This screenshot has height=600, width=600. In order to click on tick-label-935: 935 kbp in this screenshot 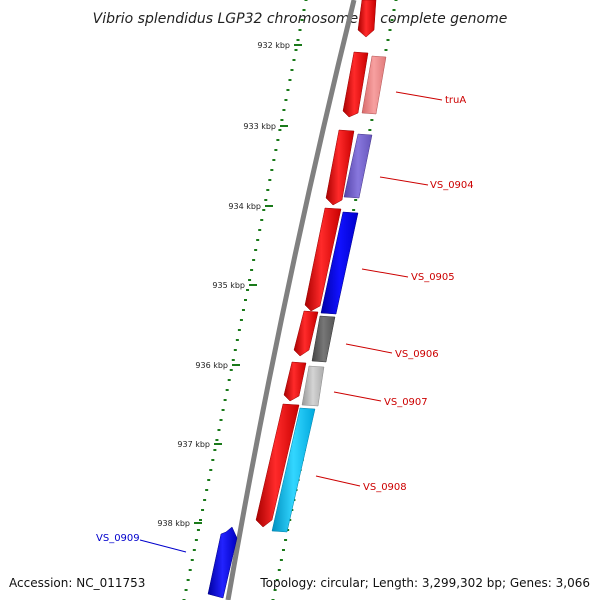, I will do `click(228, 285)`.